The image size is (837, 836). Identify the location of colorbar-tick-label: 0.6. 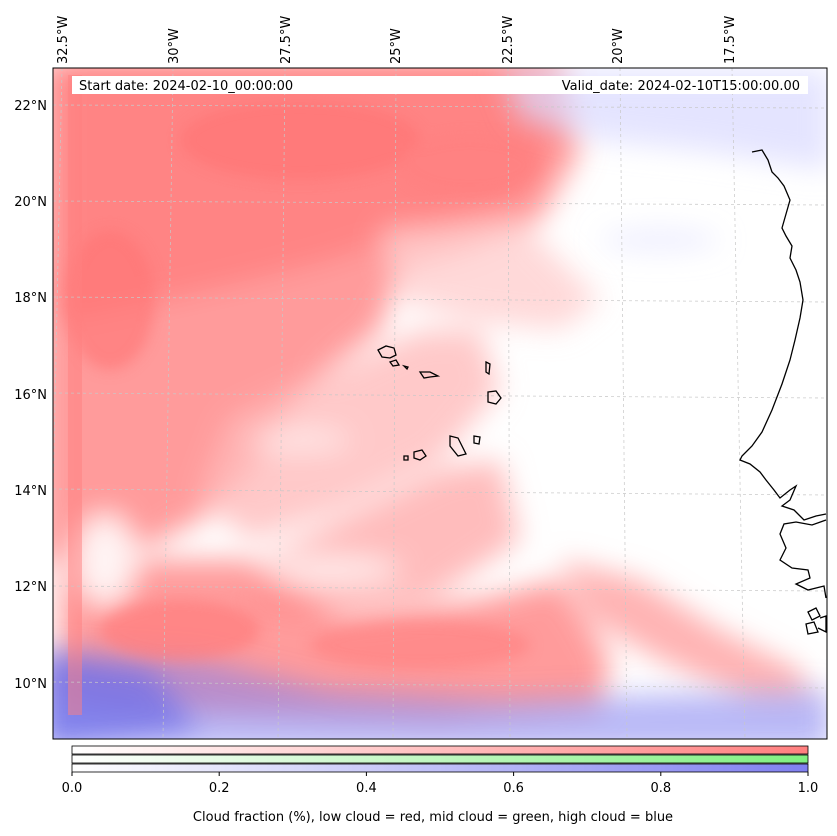
(513, 788).